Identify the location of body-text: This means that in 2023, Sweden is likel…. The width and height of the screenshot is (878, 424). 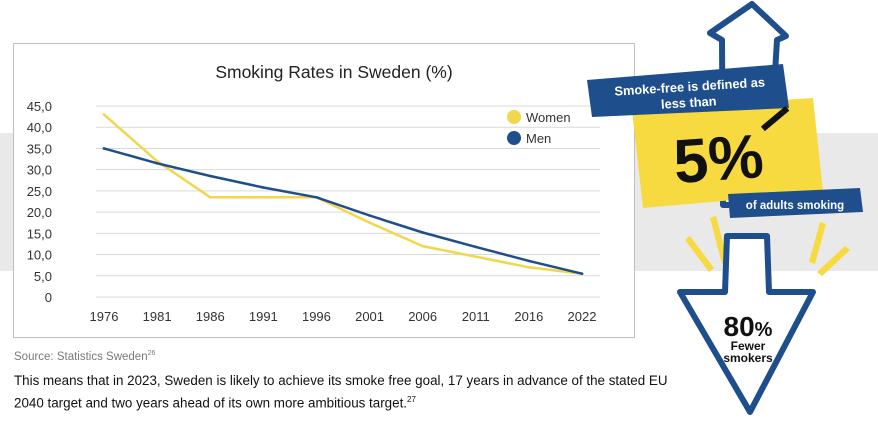
(341, 392).